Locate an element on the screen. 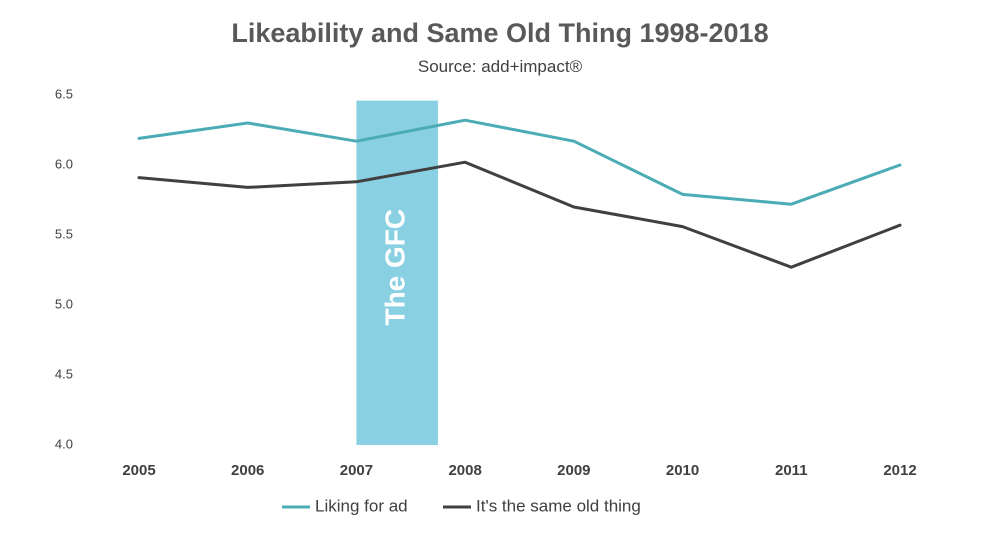 The image size is (1000, 536). x-tick-label: 2010 is located at coordinates (682, 470).